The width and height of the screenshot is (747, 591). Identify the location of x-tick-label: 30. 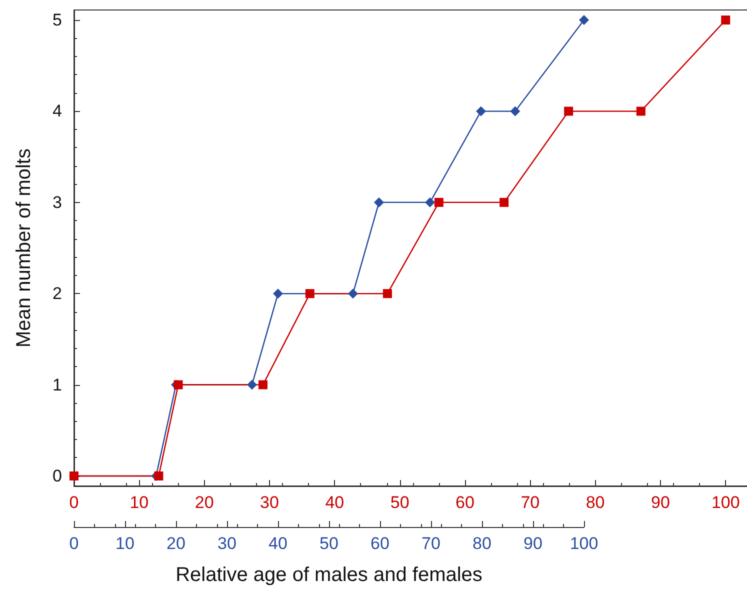
(269, 502).